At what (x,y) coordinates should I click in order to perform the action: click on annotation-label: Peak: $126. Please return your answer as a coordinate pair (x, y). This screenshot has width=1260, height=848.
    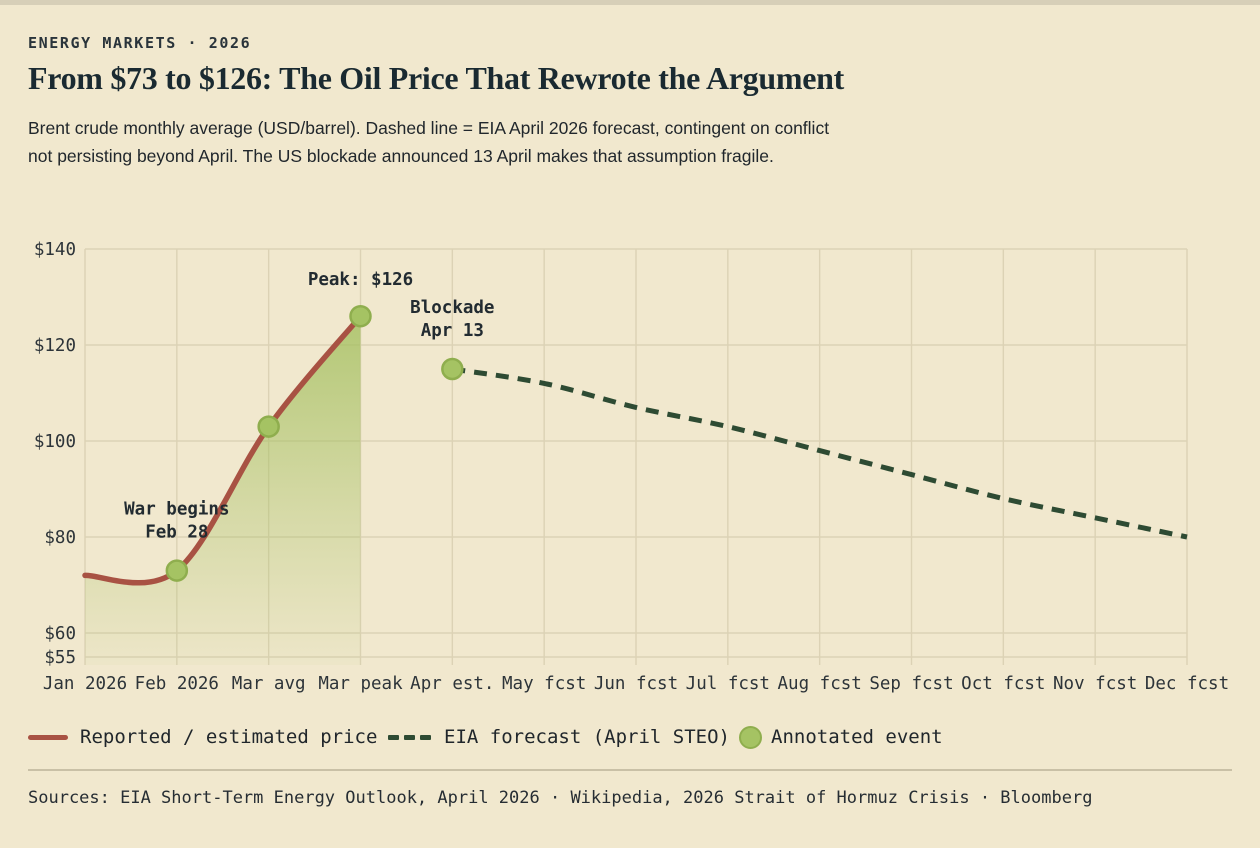
    Looking at the image, I should click on (360, 280).